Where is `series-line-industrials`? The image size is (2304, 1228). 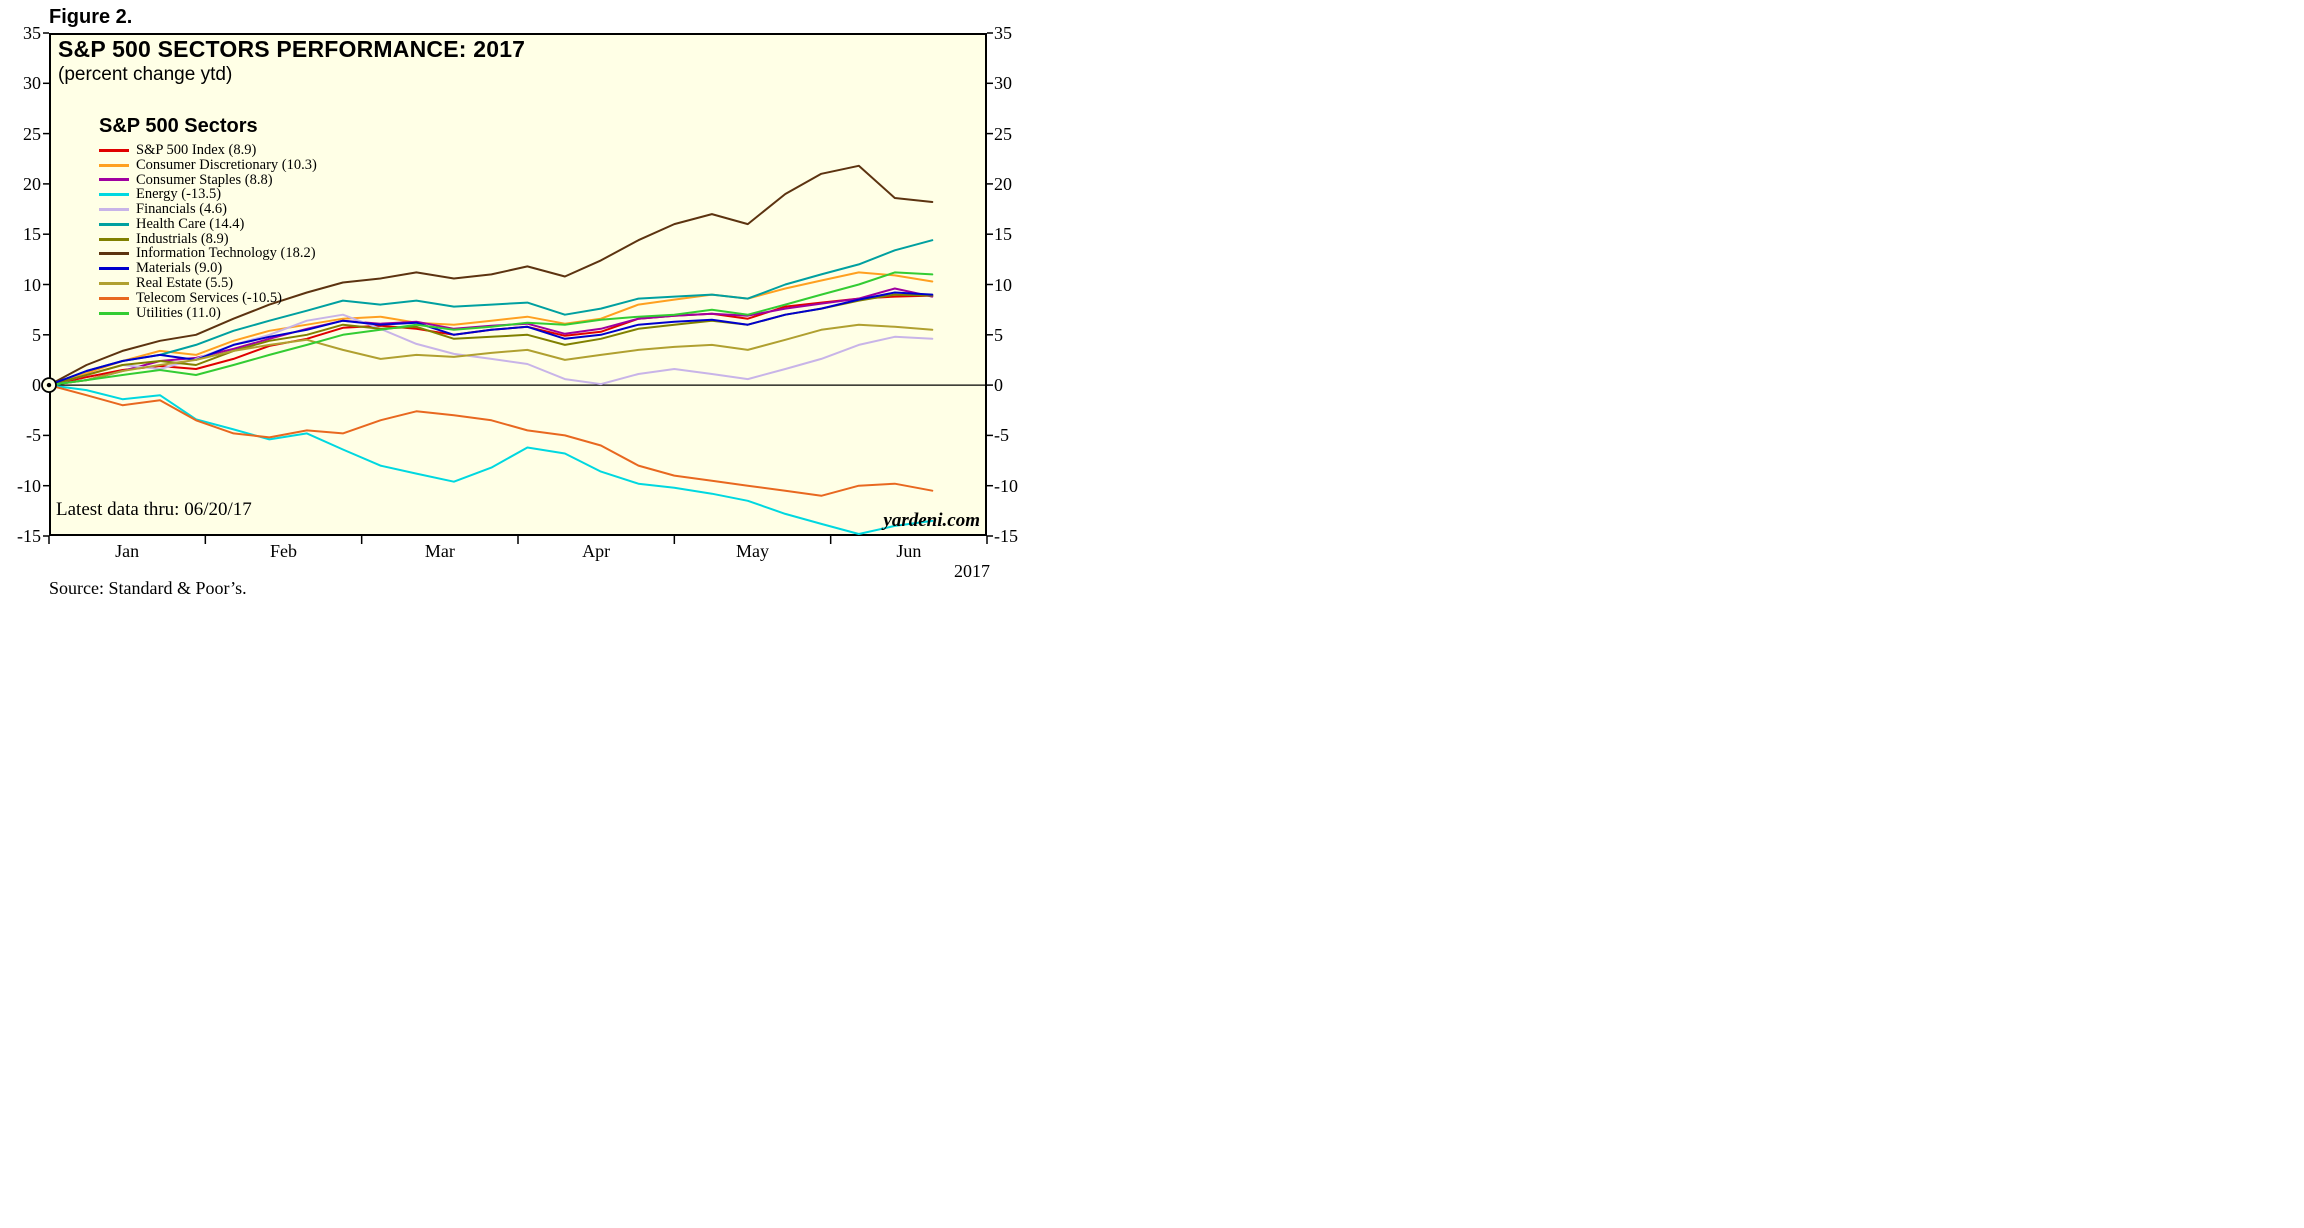
series-line-industrials is located at coordinates (491, 340).